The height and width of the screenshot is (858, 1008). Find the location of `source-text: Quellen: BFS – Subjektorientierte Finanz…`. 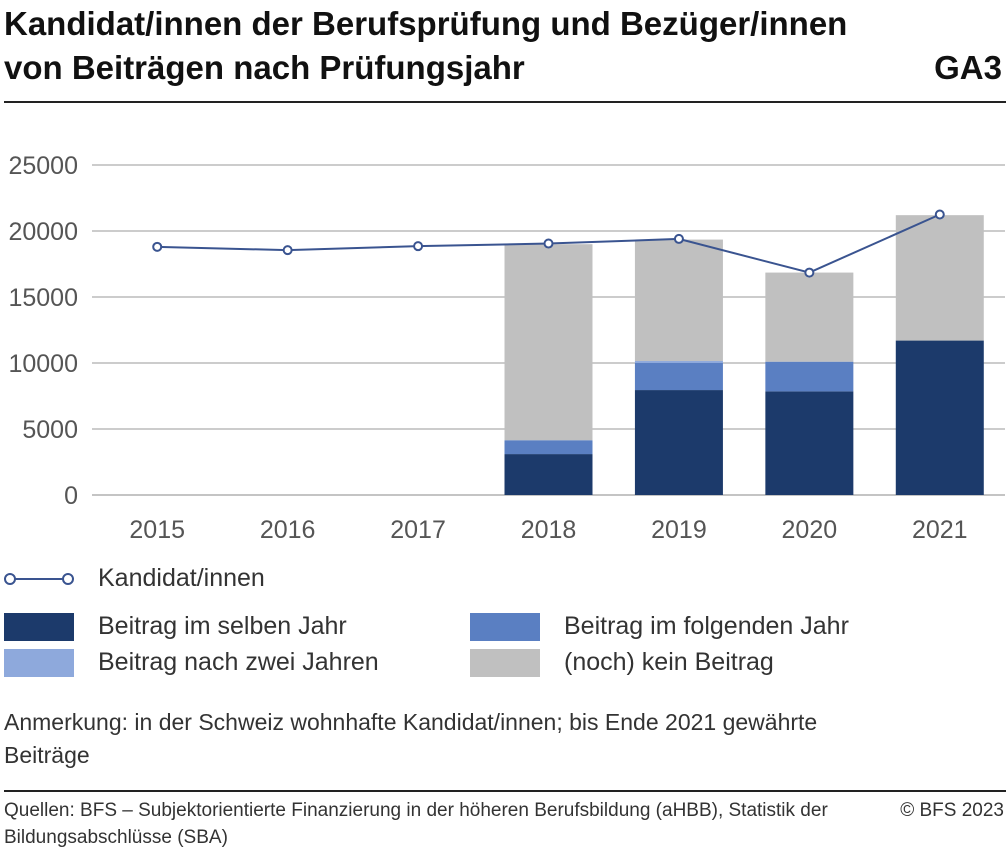

source-text: Quellen: BFS – Subjektorientierte Finanz… is located at coordinates (416, 824).